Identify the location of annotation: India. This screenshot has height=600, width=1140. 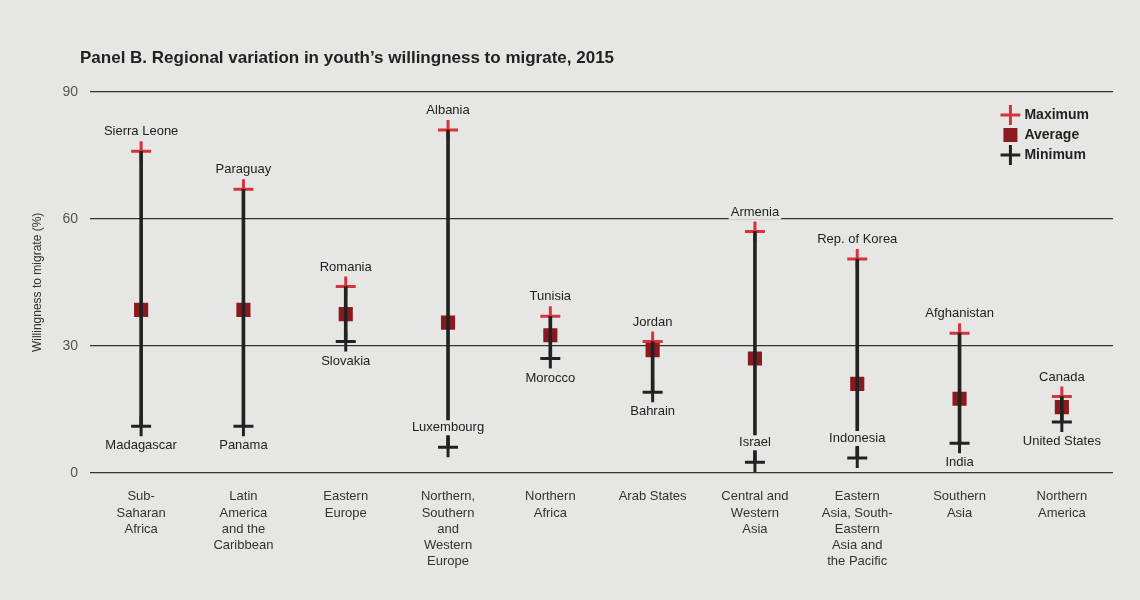
(960, 462).